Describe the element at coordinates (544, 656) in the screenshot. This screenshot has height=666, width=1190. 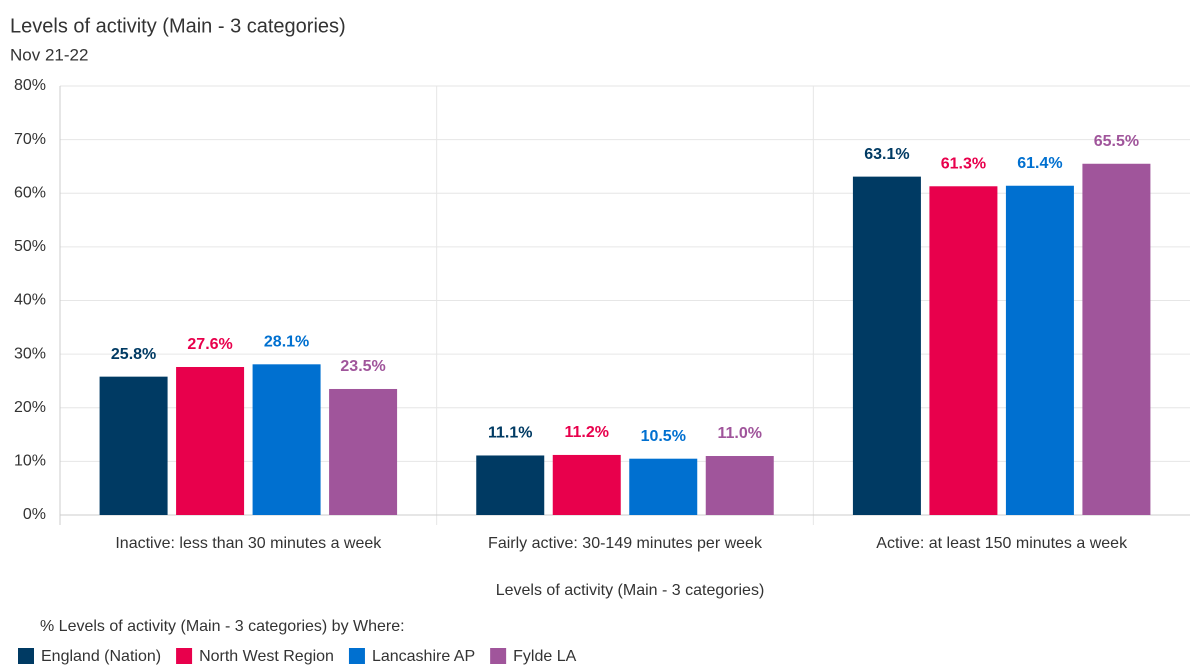
I see `legend-label: Fylde LA` at that location.